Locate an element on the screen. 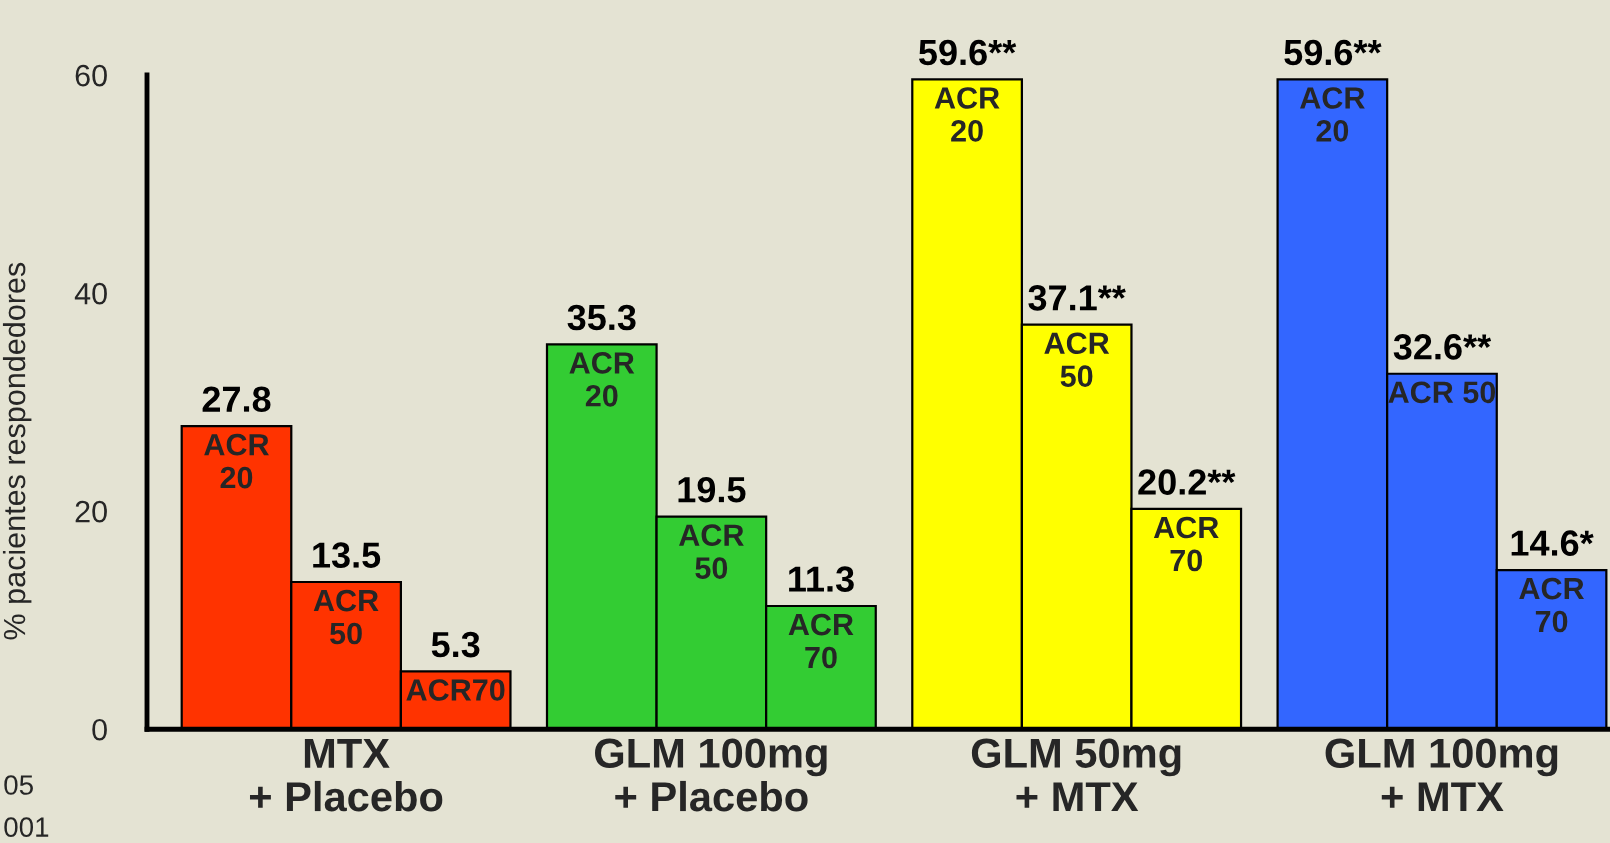 Image resolution: width=1610 pixels, height=843 pixels. y-axis-title: % pacientes respondedores is located at coordinates (17, 451).